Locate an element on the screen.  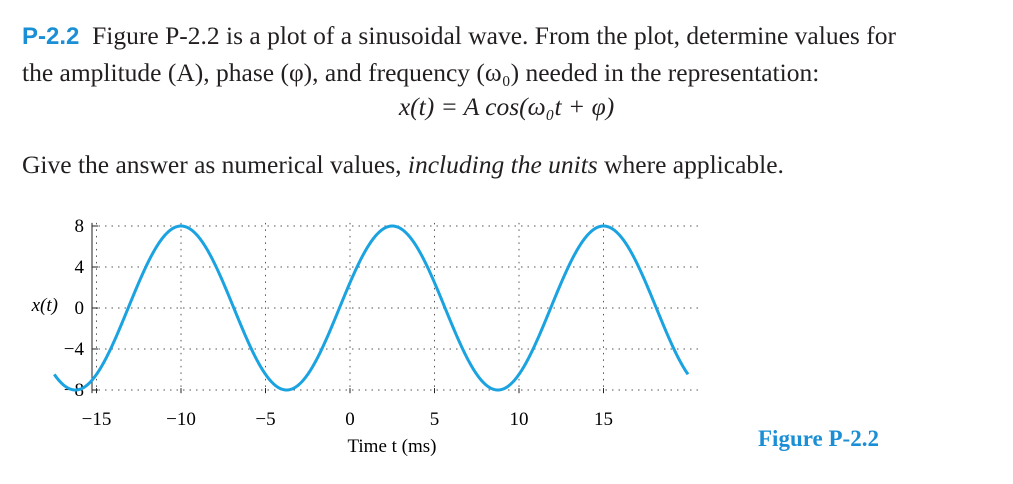
y-axis-label: x(t) is located at coordinates (44, 305).